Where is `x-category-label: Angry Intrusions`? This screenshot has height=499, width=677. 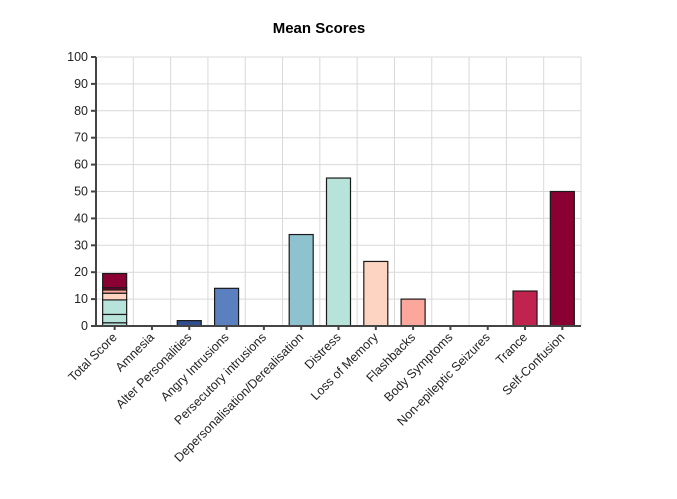 x-category-label: Angry Intrusions is located at coordinates (195, 367).